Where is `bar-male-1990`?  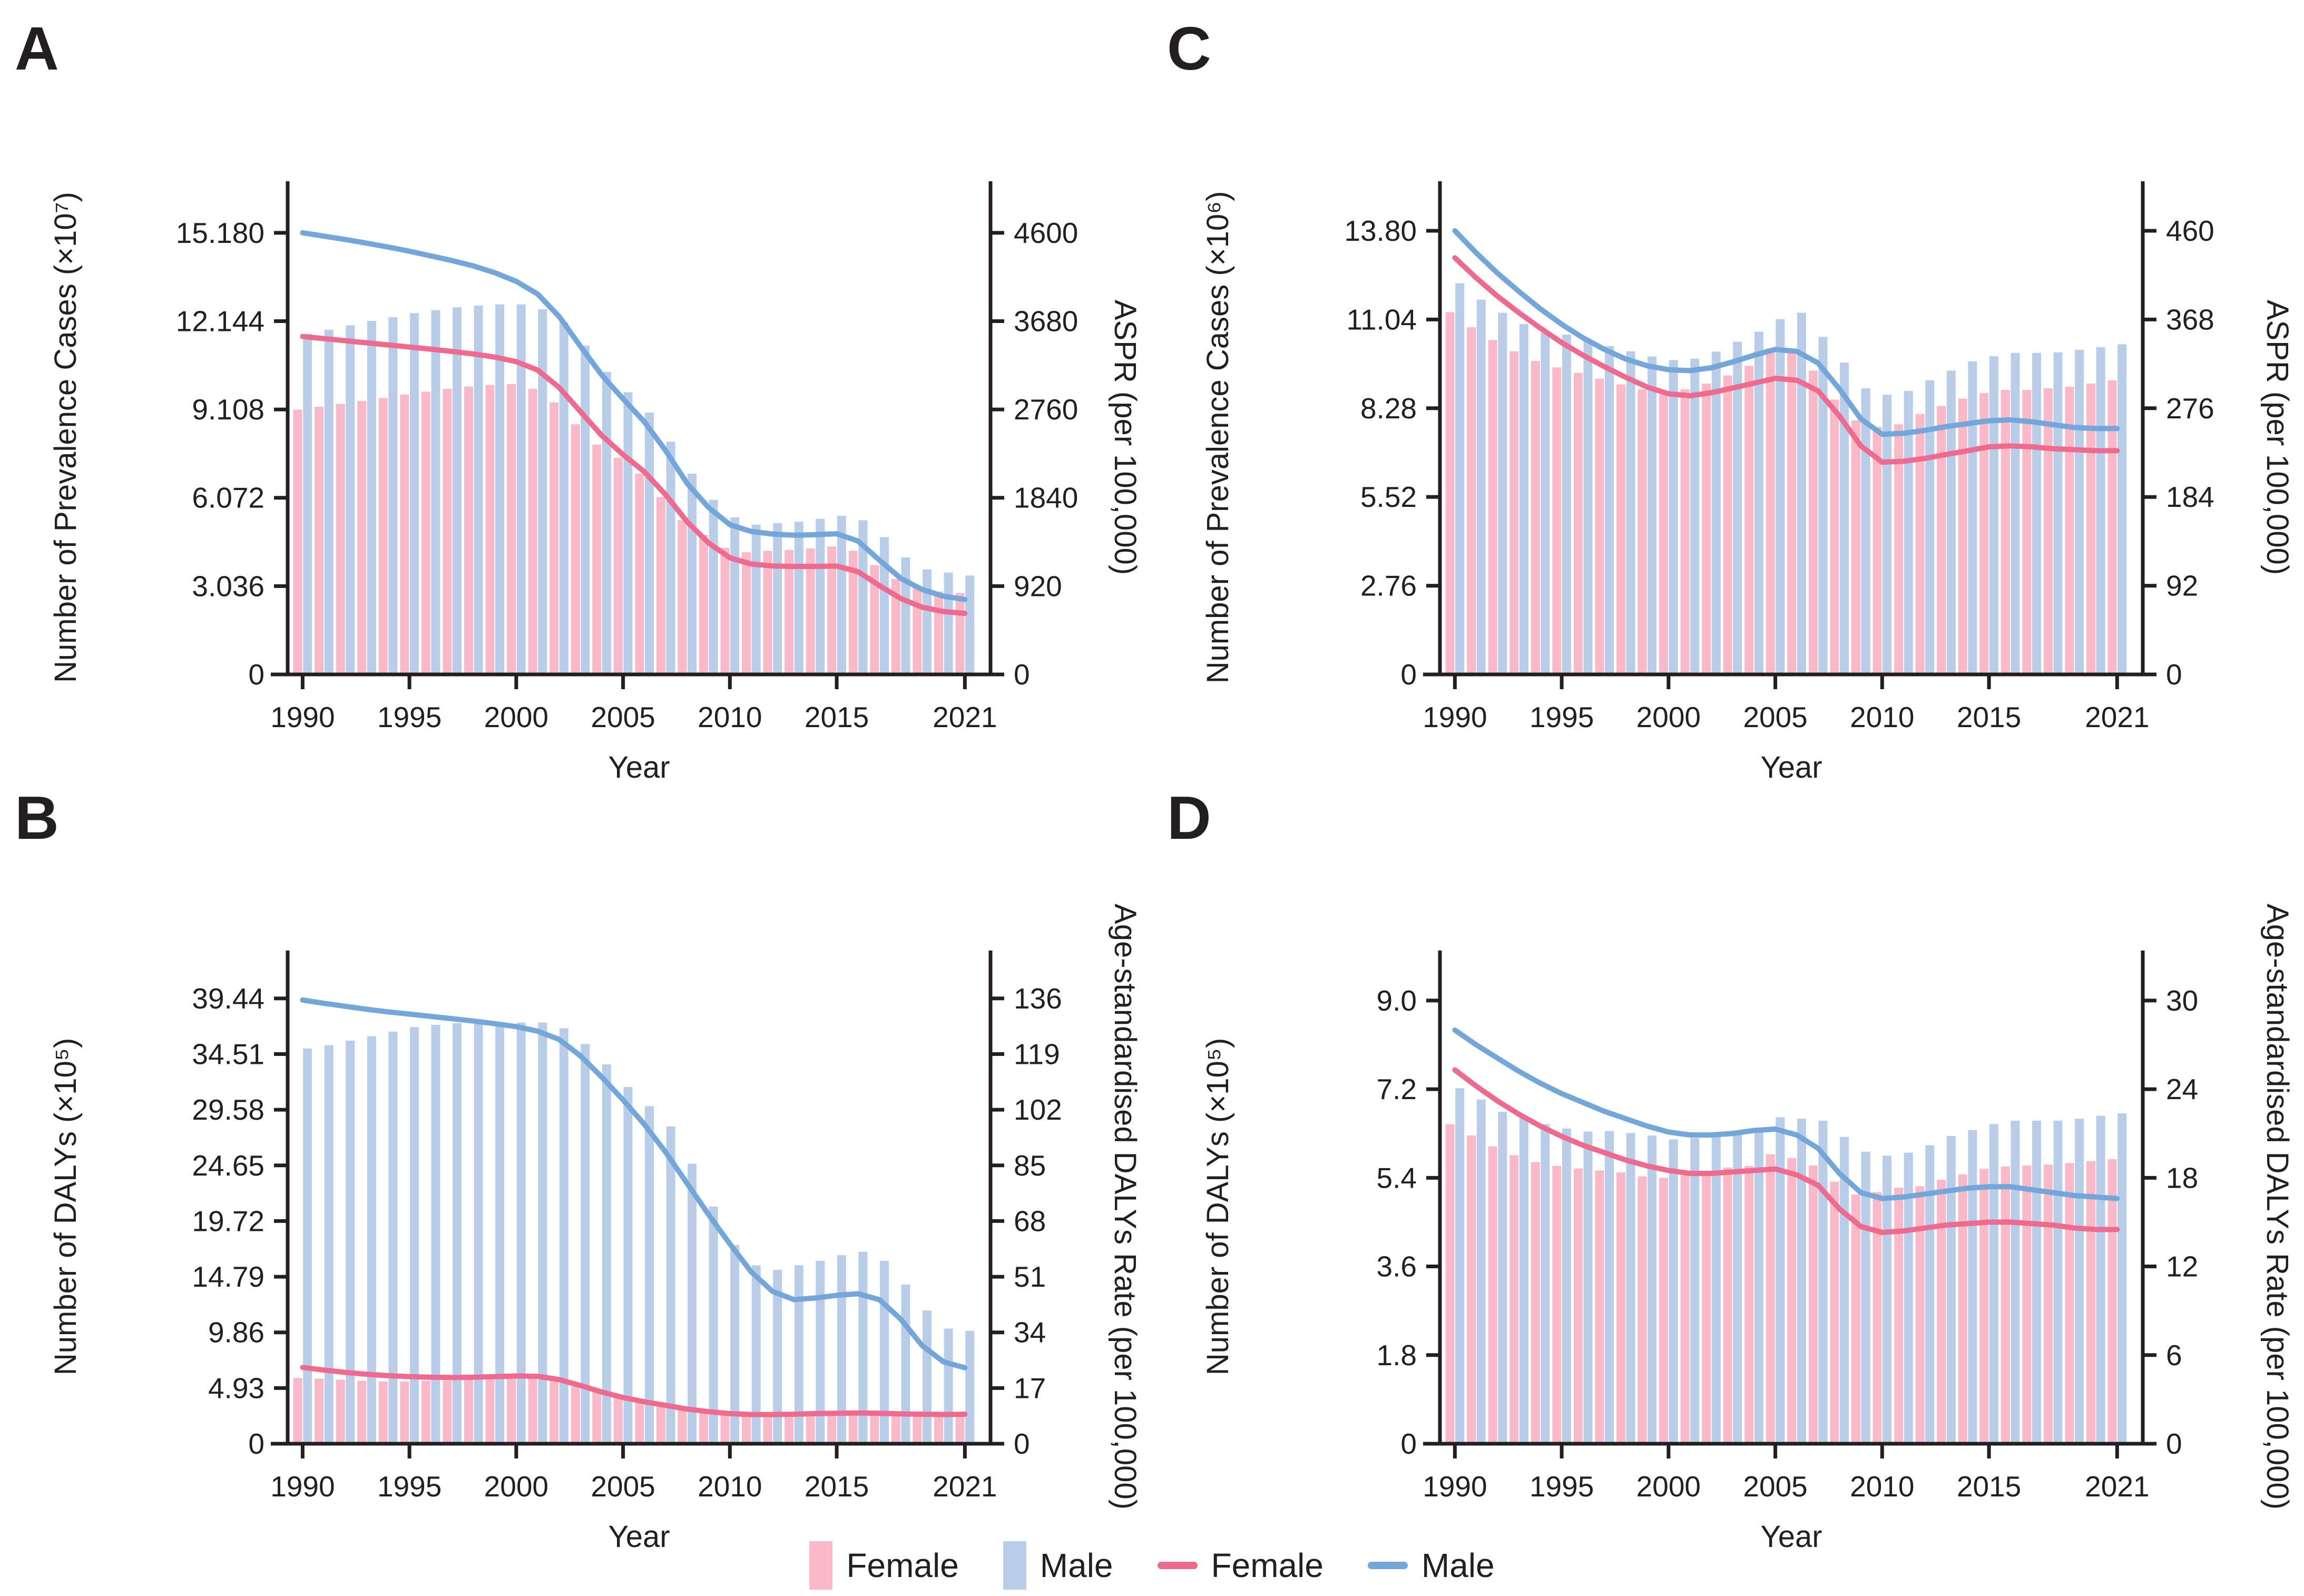
bar-male-1990 is located at coordinates (308, 1246).